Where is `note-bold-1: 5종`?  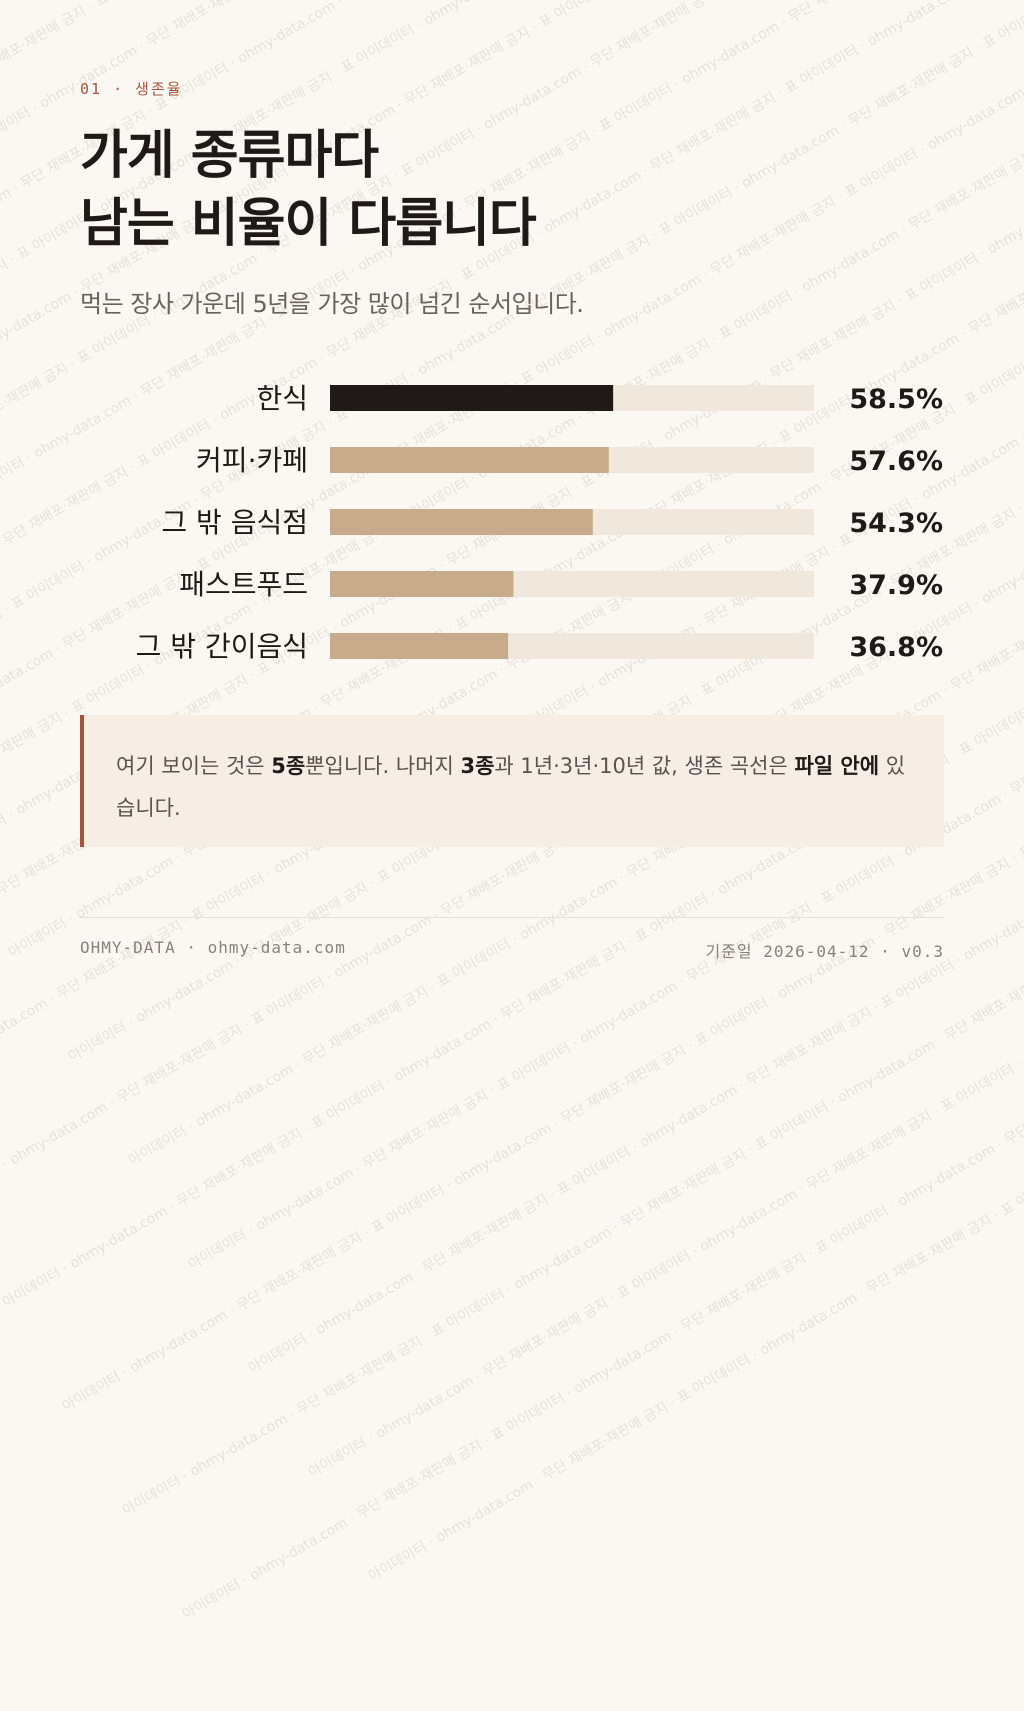
note-bold-1: 5종 is located at coordinates (288, 766).